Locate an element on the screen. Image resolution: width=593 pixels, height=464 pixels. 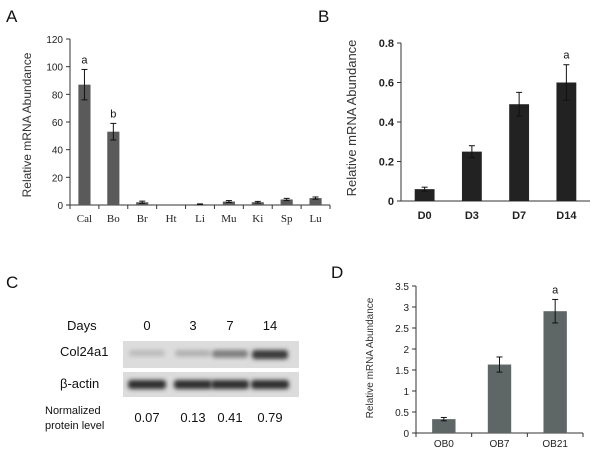
wb-normalized-value: 0.13 is located at coordinates (192, 417).